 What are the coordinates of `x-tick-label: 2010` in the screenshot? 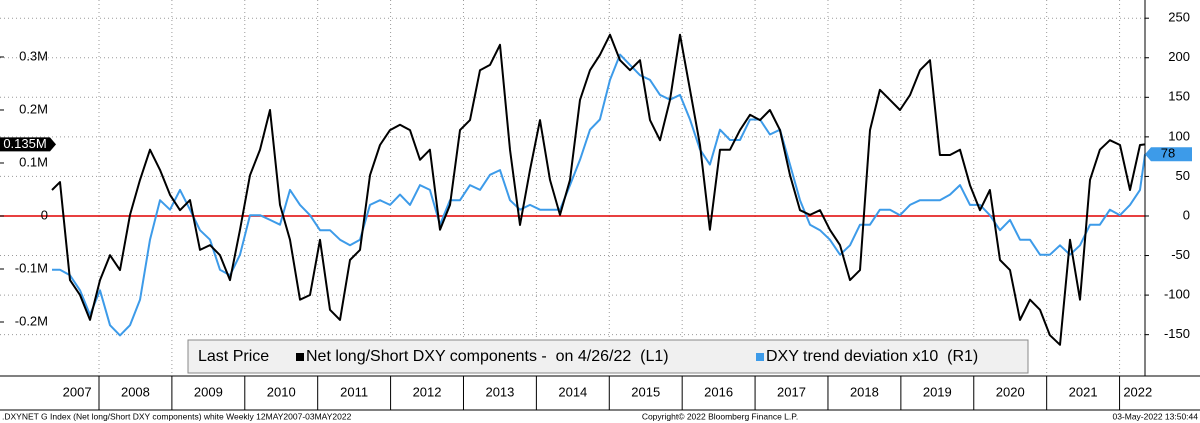 It's located at (281, 391).